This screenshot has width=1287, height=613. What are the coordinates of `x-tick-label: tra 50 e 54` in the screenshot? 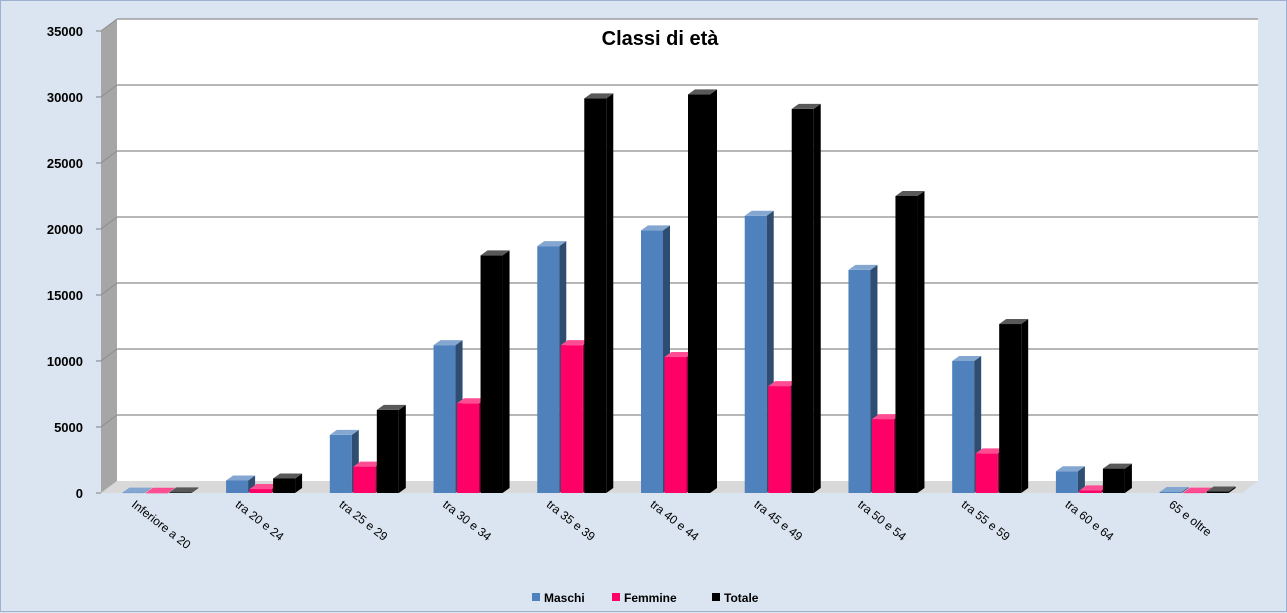 It's located at (882, 520).